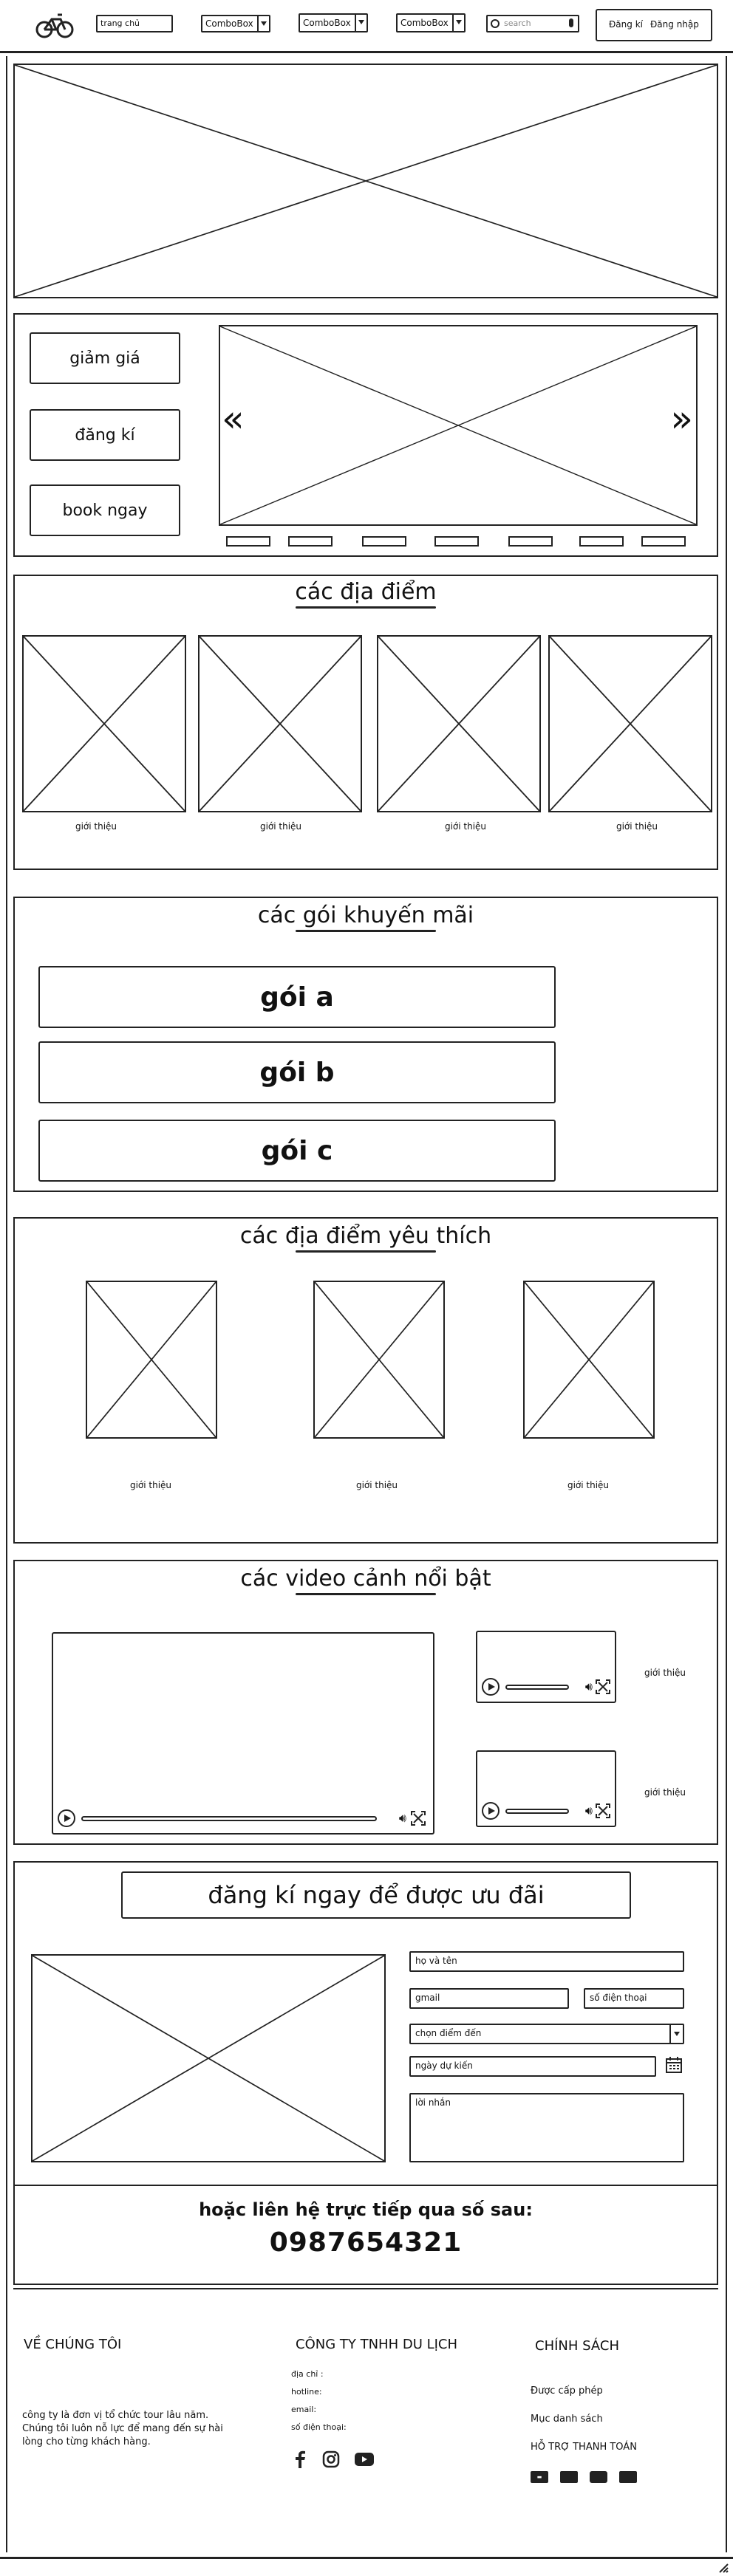  Describe the element at coordinates (665, 1673) in the screenshot. I see `side-video-caption: giới thiệu` at that location.